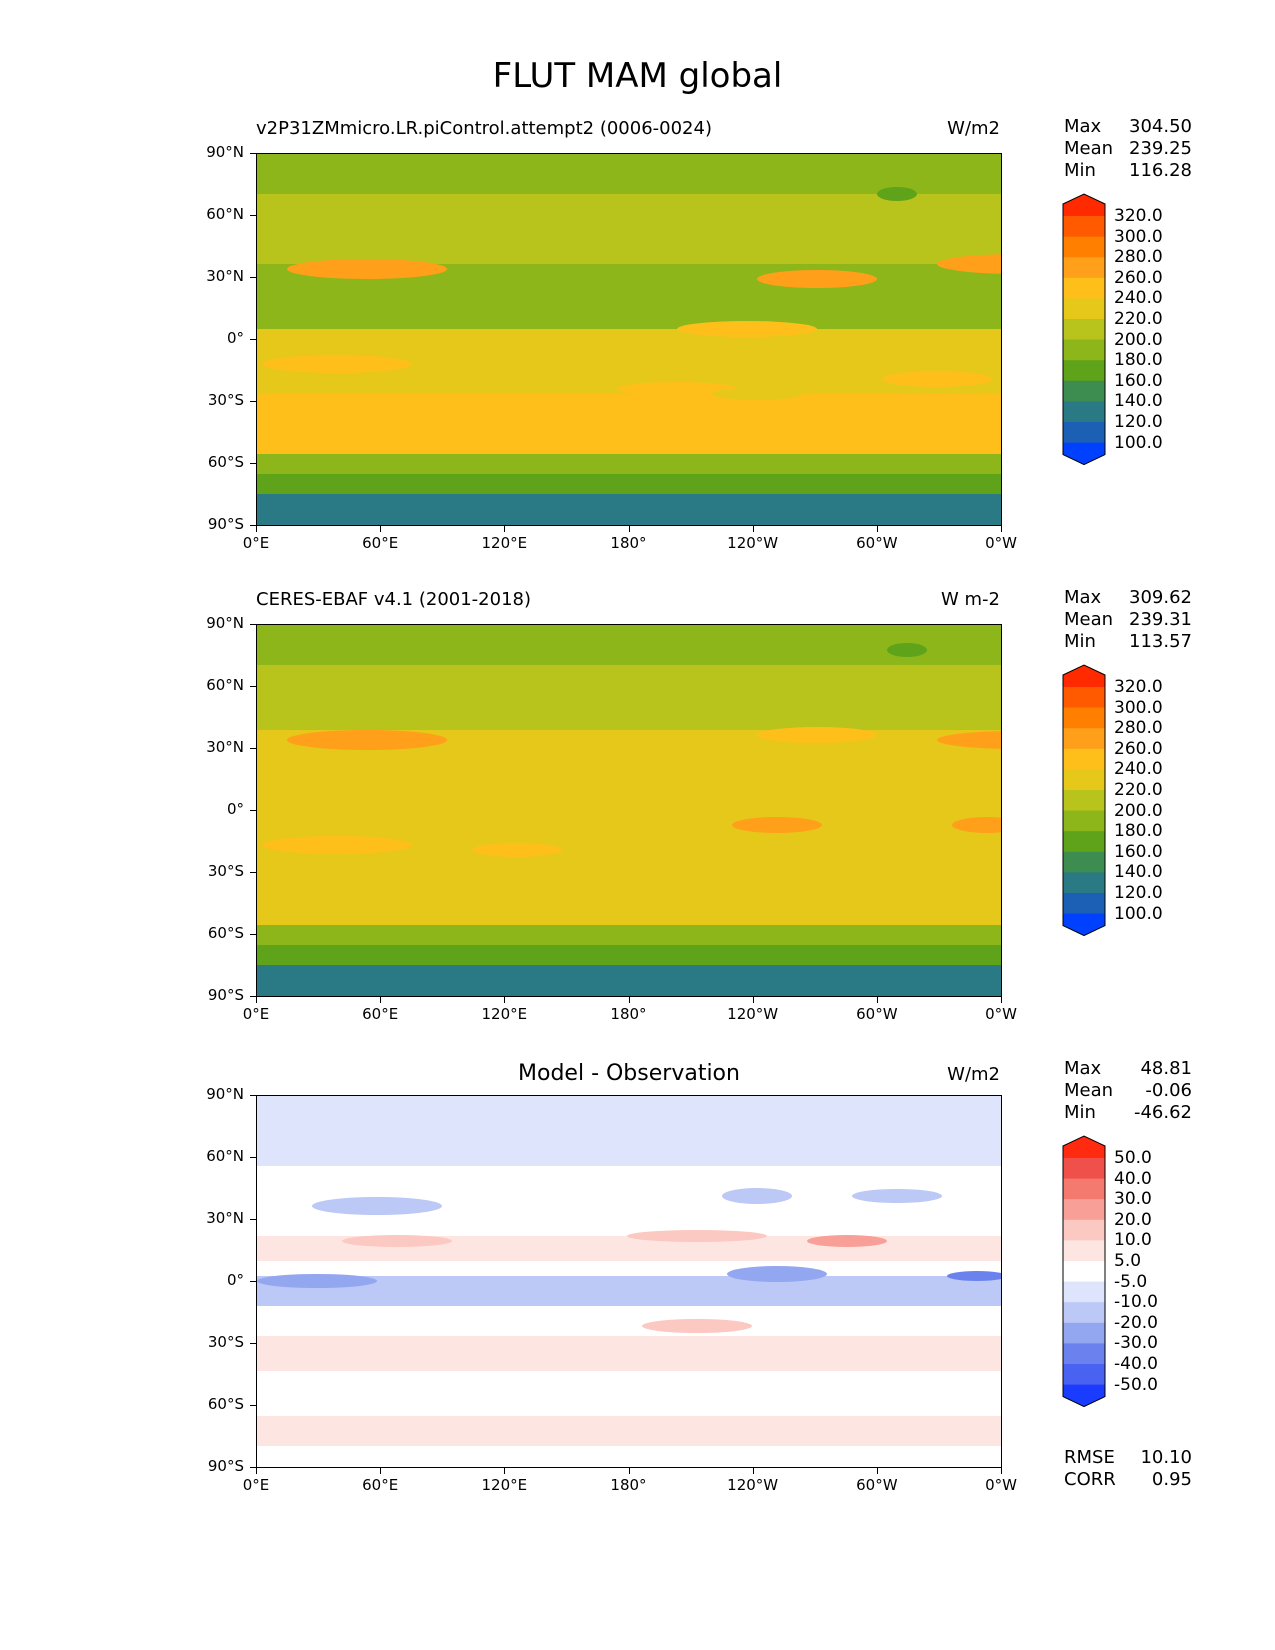  Describe the element at coordinates (1084, 676) in the screenshot. I see `colorbar-extend-max` at that location.